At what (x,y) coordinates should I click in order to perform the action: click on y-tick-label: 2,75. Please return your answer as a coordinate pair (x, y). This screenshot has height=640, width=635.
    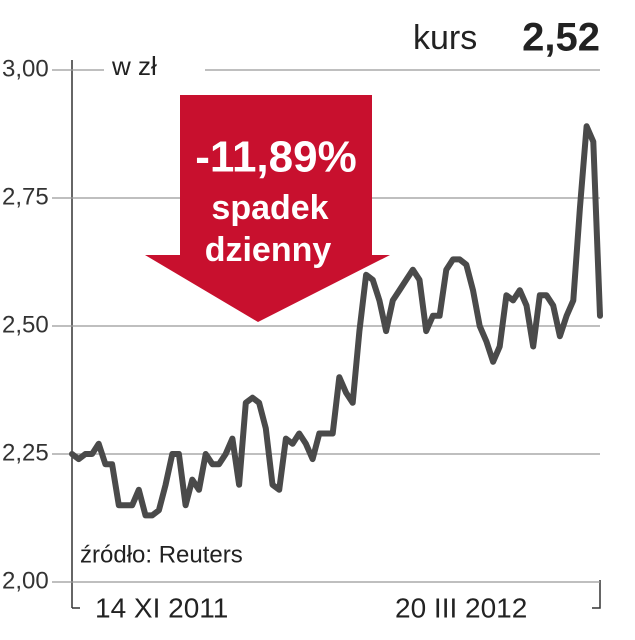
    Looking at the image, I should click on (25, 196).